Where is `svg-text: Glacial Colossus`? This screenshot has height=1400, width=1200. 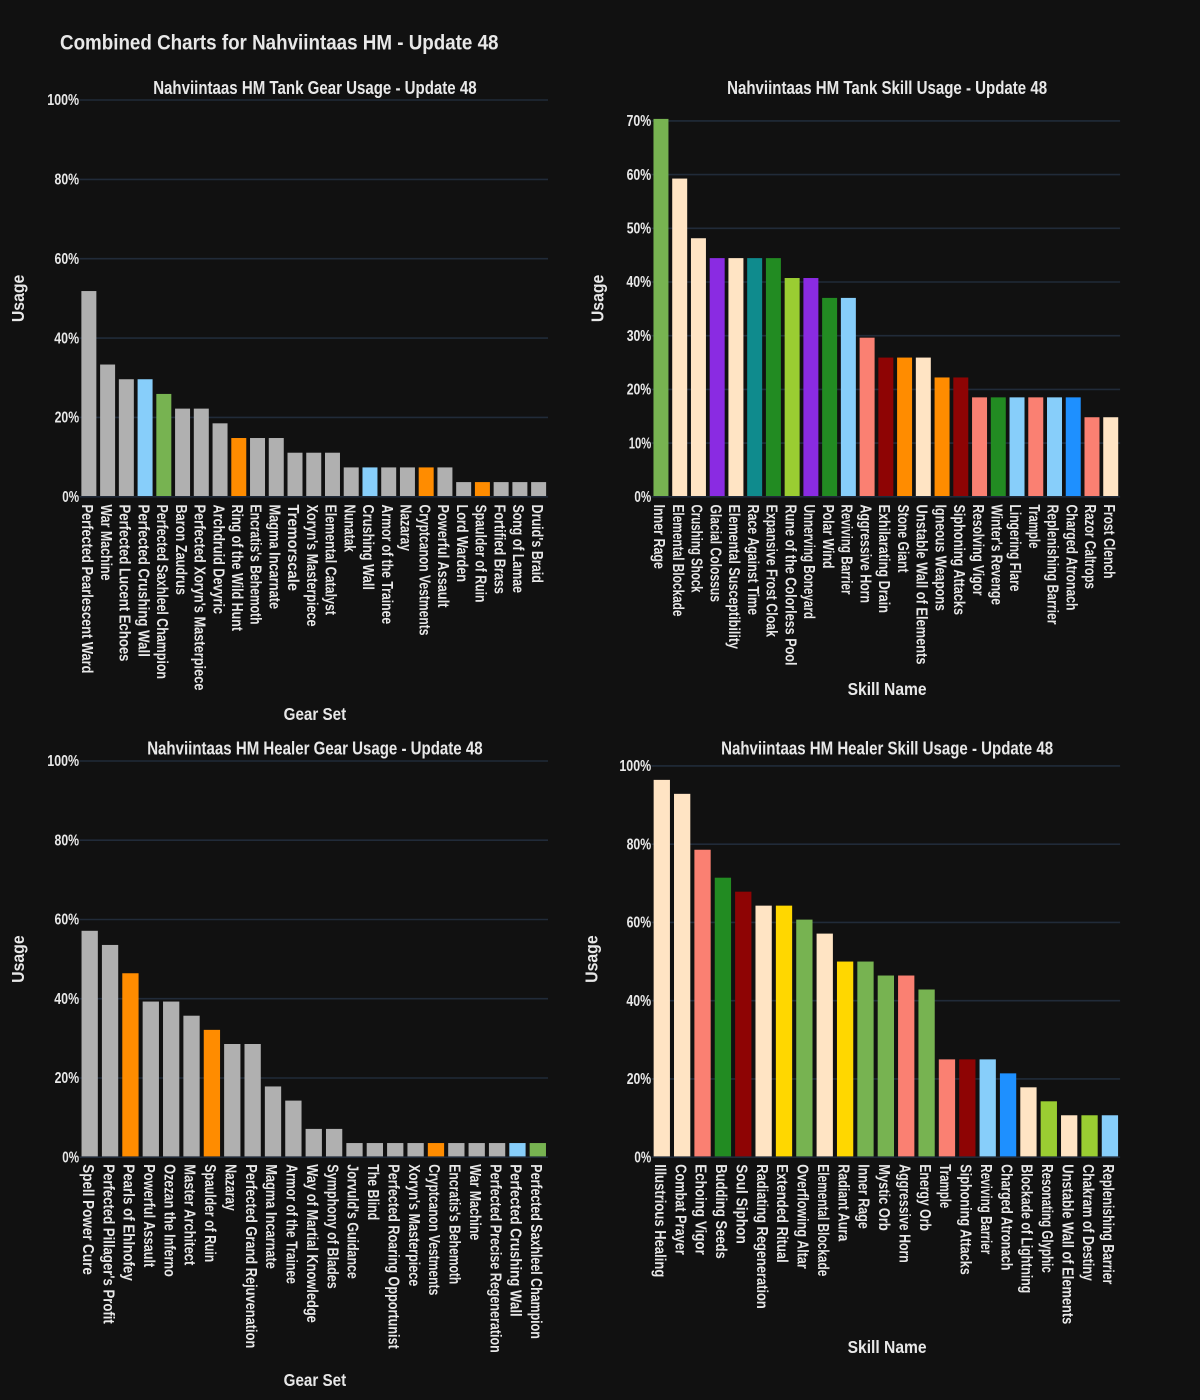
svg-text: Glacial Colossus is located at coordinates (714, 554).